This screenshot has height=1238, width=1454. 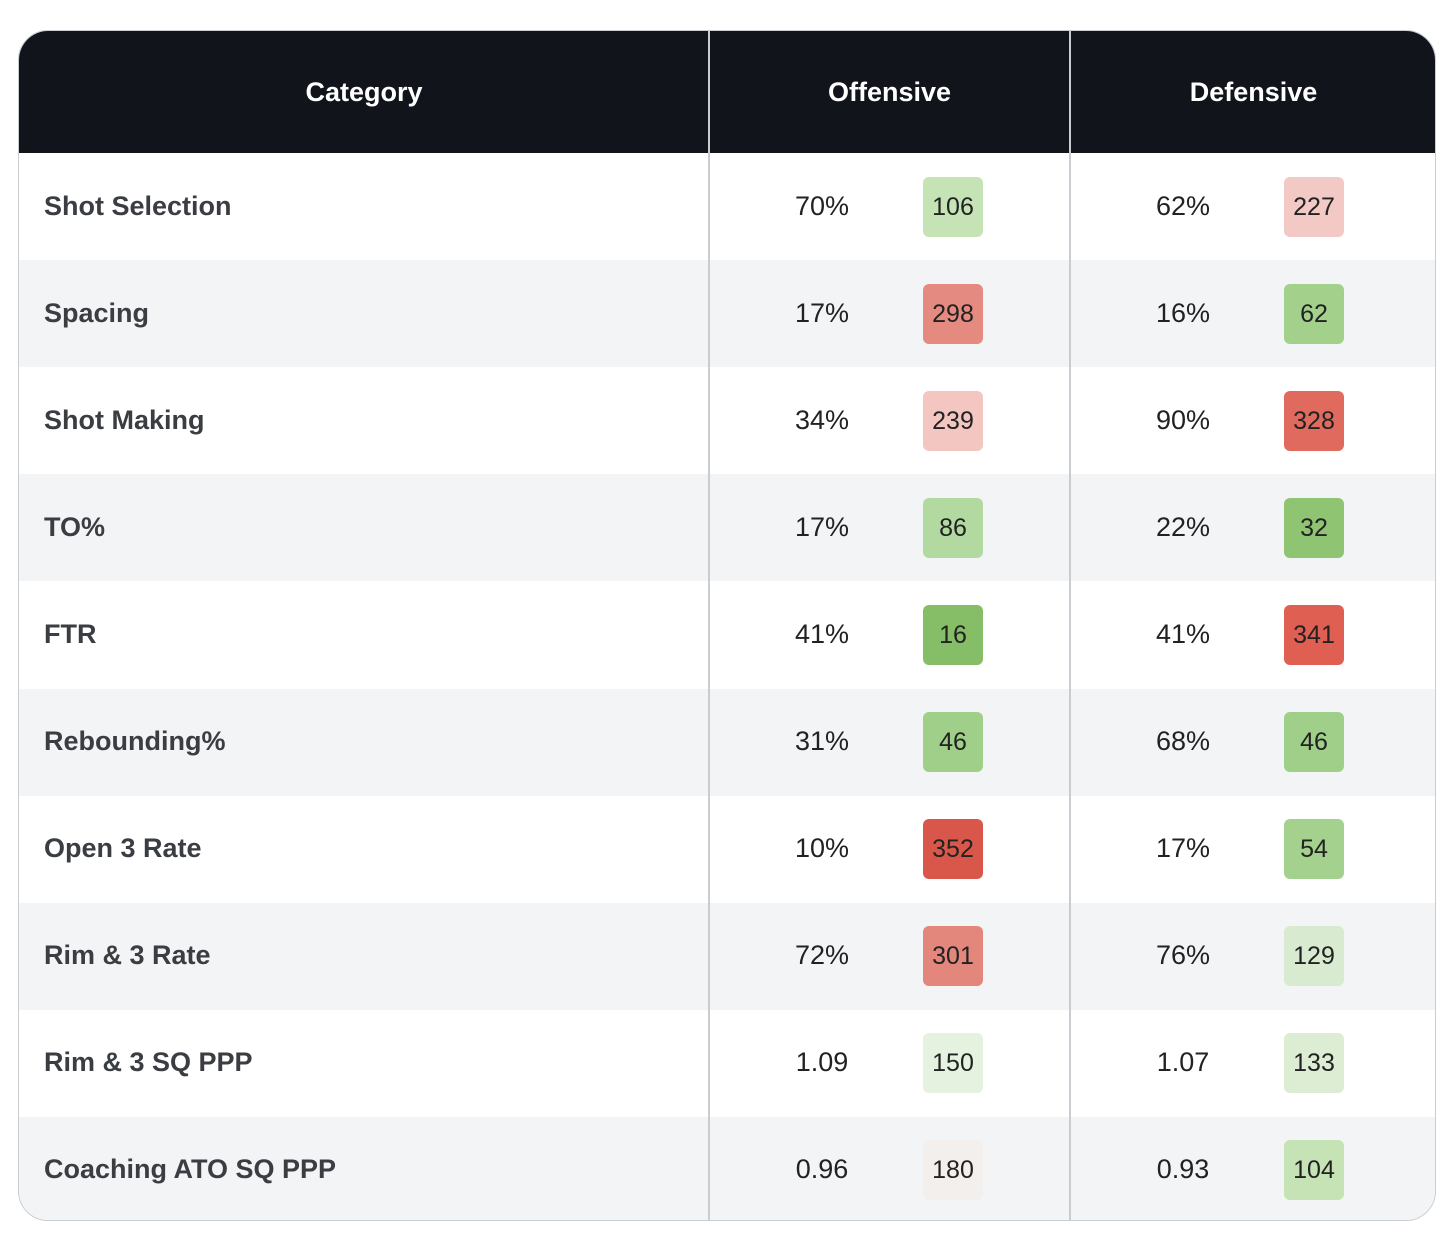 What do you see at coordinates (1314, 313) in the screenshot?
I see `rank-badge: 62` at bounding box center [1314, 313].